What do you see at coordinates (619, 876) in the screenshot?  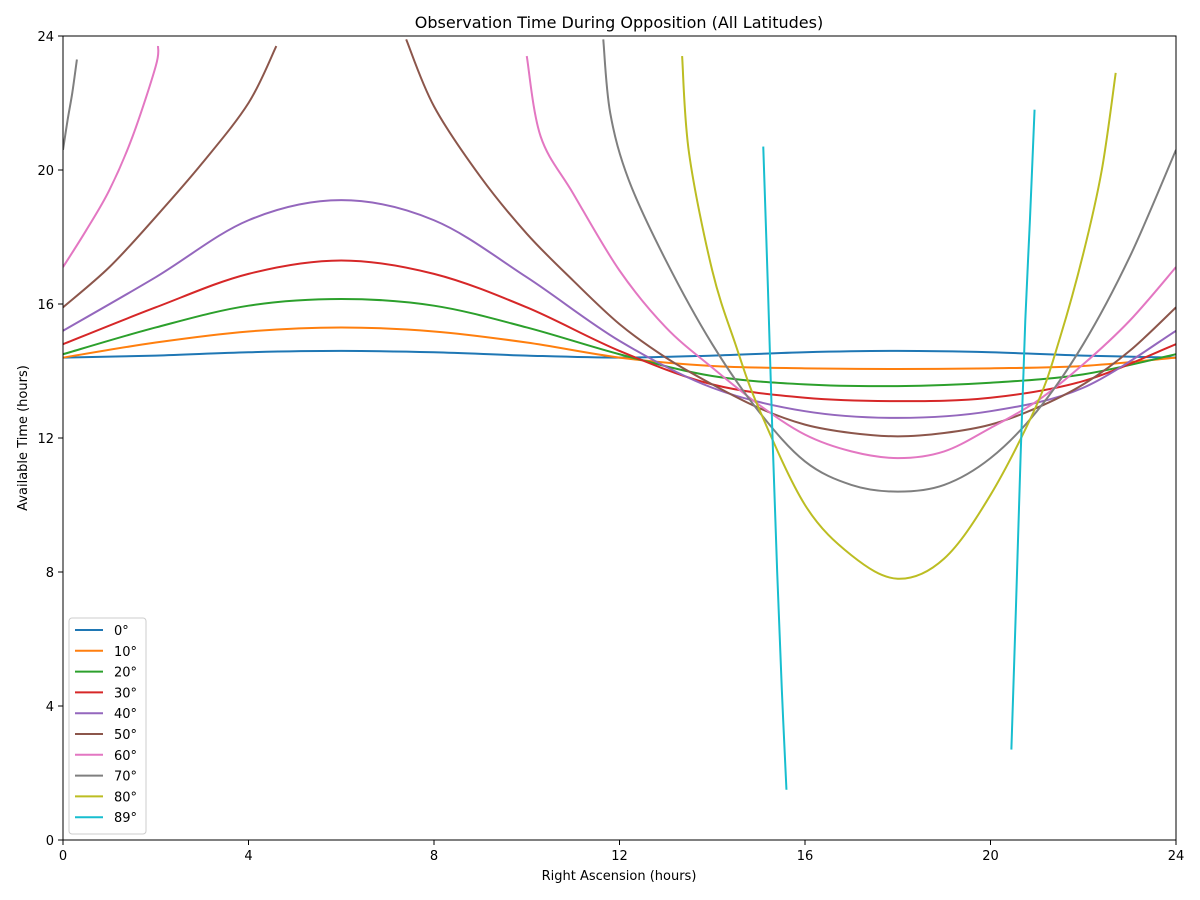 I see `x-axis-title: Right Ascension (hours)` at bounding box center [619, 876].